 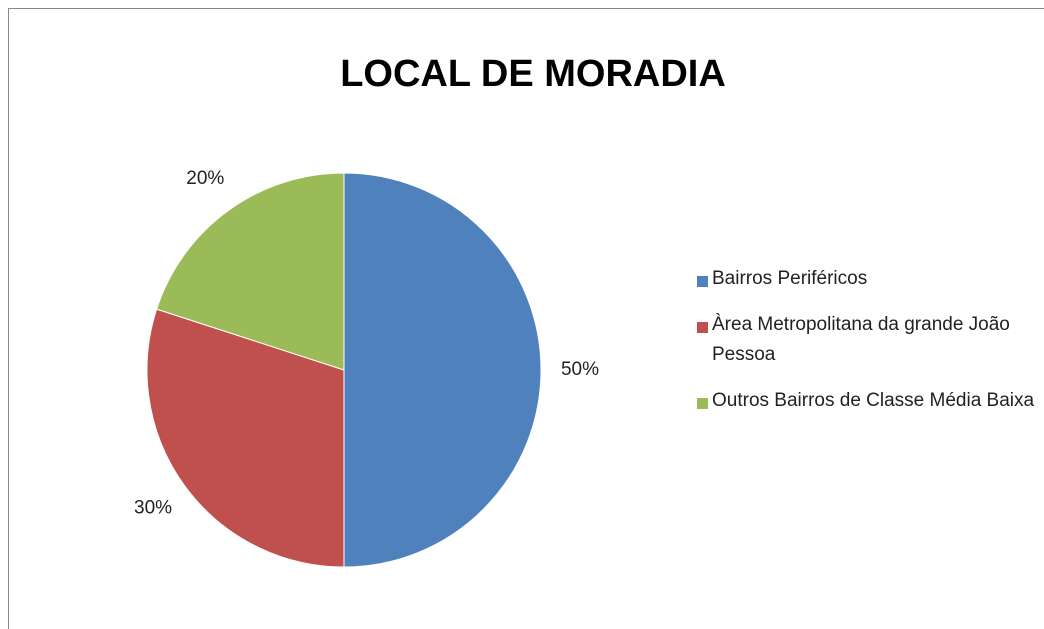 I want to click on legend-label: Àrea Metropolitana da grande João Pessoa, so click(x=861, y=339).